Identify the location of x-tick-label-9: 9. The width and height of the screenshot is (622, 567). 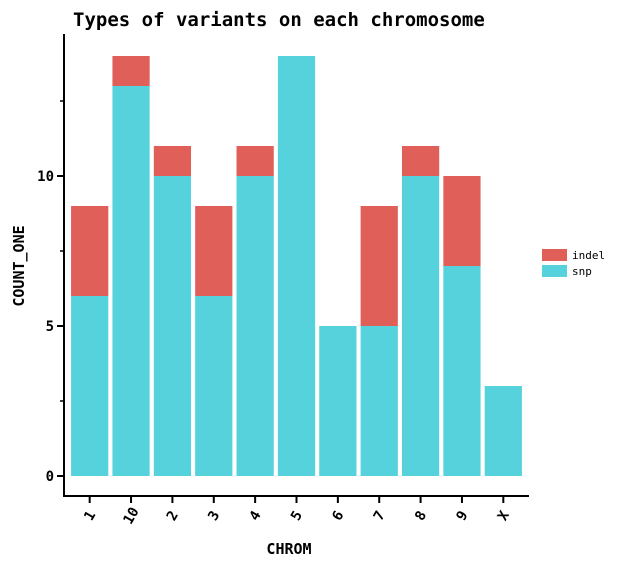
(462, 515).